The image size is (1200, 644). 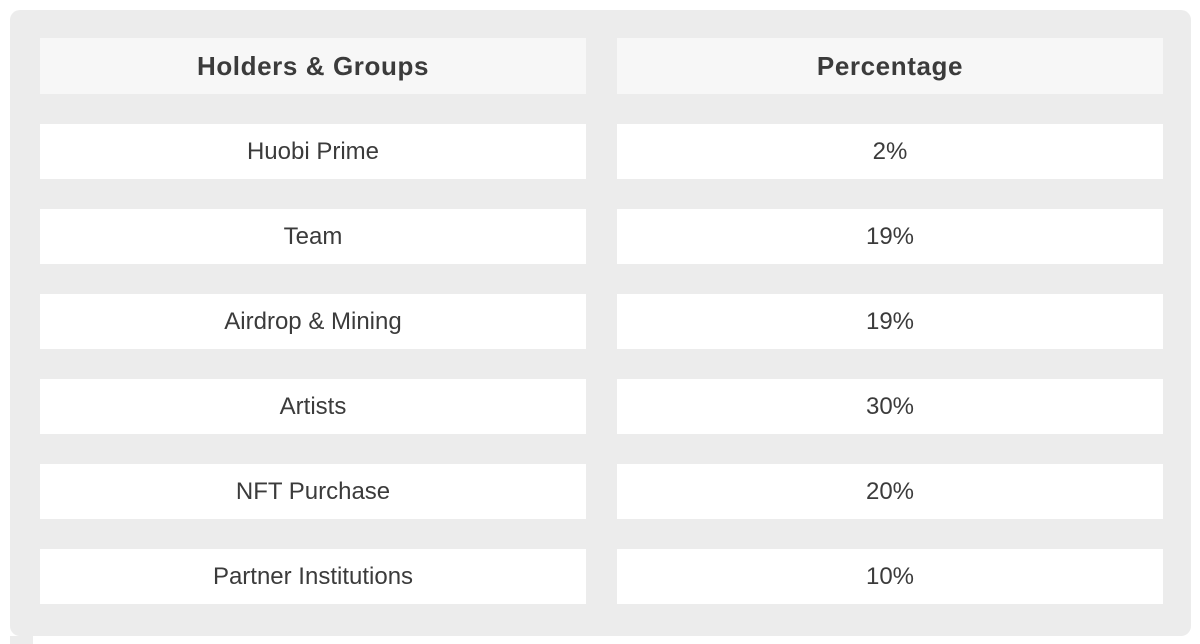 What do you see at coordinates (890, 406) in the screenshot?
I see `table-cell-percentage: 30%` at bounding box center [890, 406].